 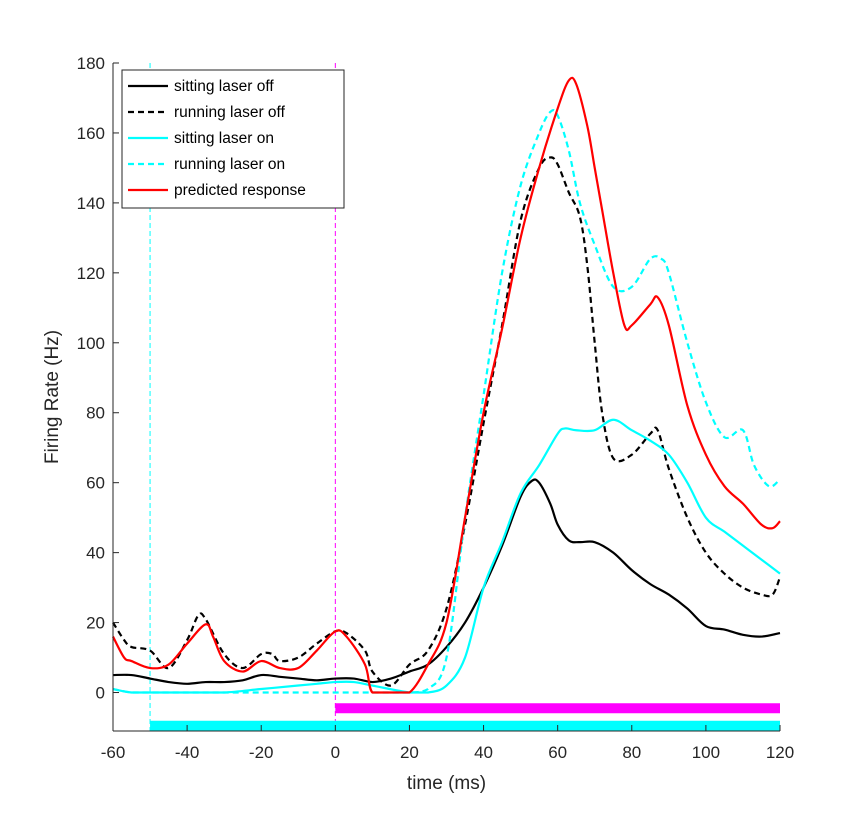 What do you see at coordinates (335, 752) in the screenshot?
I see `x-tick-label: 0` at bounding box center [335, 752].